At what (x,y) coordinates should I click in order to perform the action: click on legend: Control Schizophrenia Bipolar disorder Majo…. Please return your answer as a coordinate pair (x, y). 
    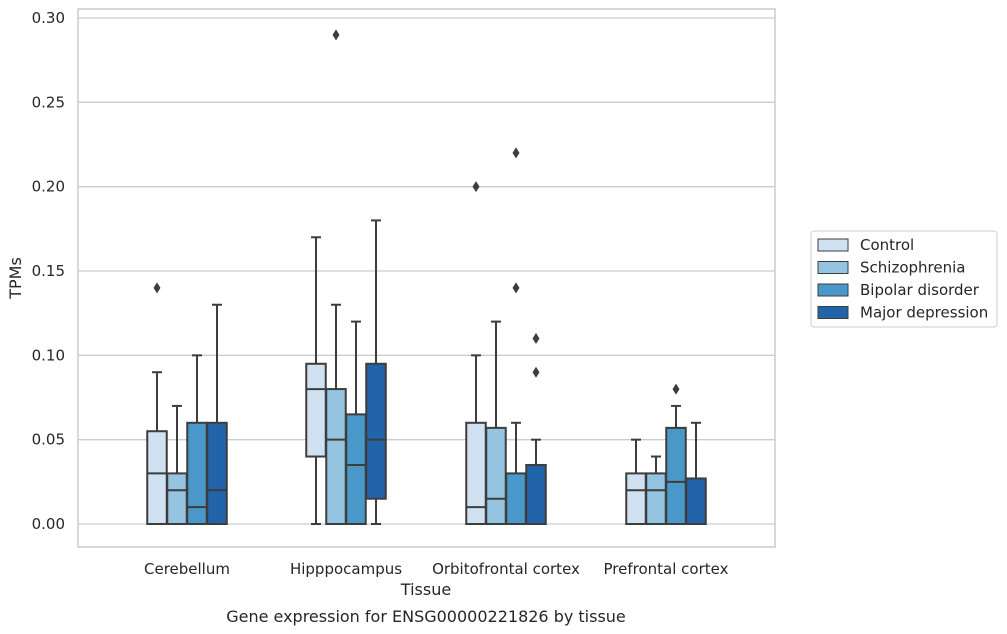
    Looking at the image, I should click on (904, 279).